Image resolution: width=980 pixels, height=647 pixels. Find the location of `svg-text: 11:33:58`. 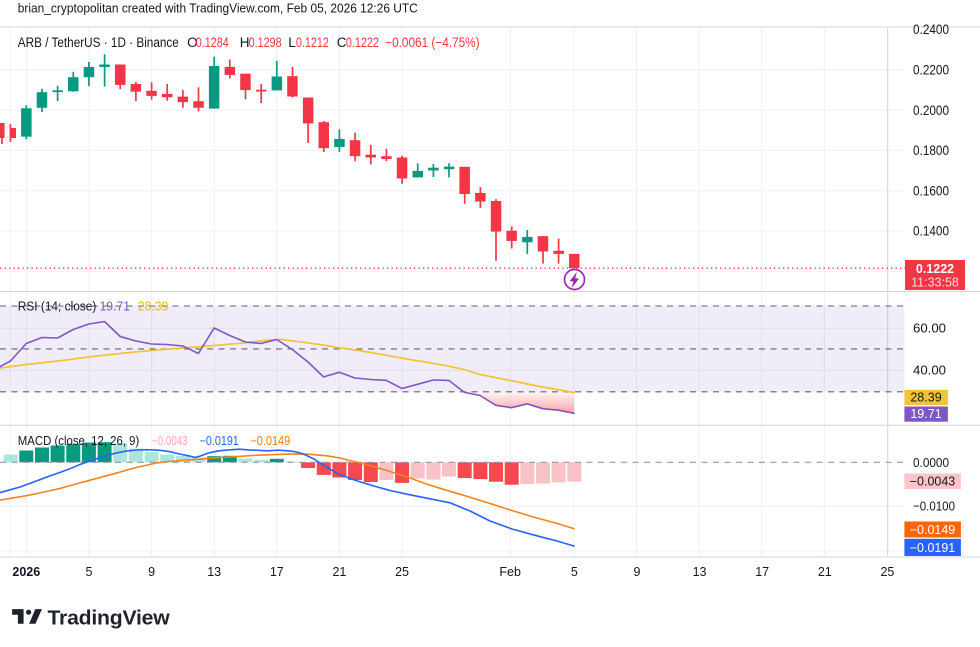

svg-text: 11:33:58 is located at coordinates (935, 283).